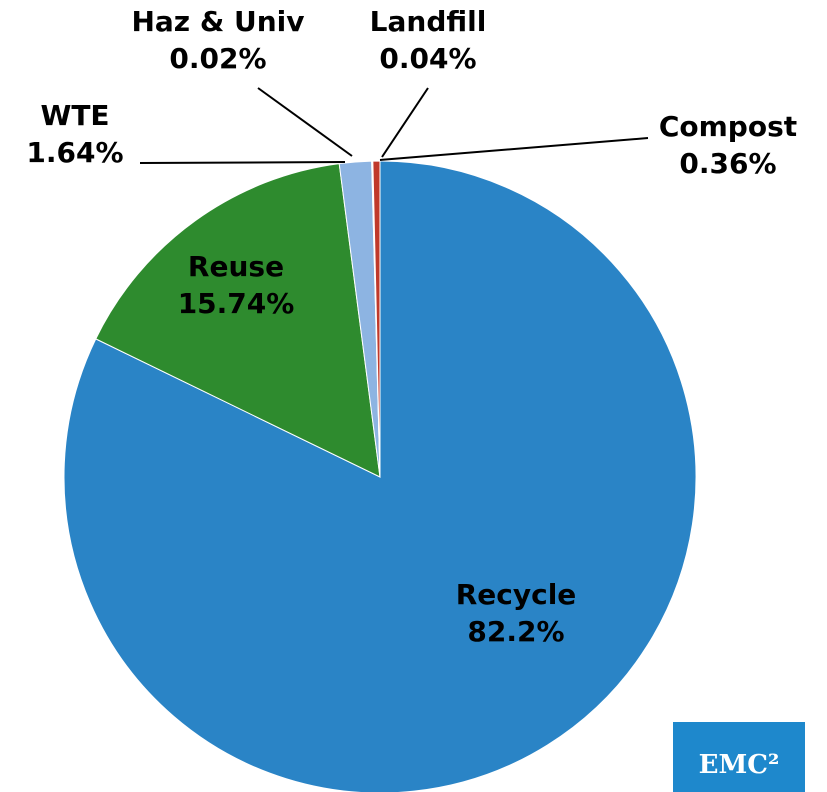 The height and width of the screenshot is (792, 827). What do you see at coordinates (236, 266) in the screenshot?
I see `slice-label: Reuse` at bounding box center [236, 266].